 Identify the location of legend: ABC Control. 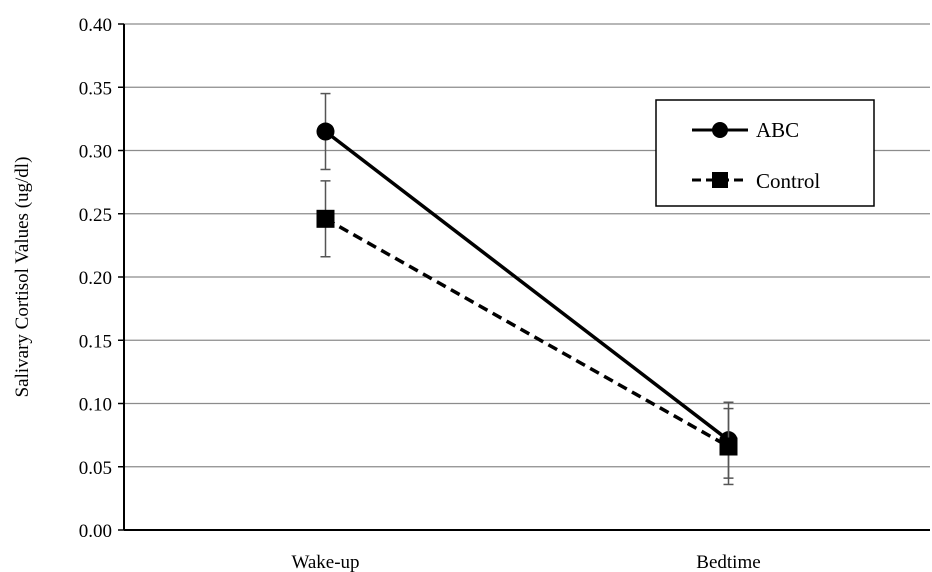
(765, 153).